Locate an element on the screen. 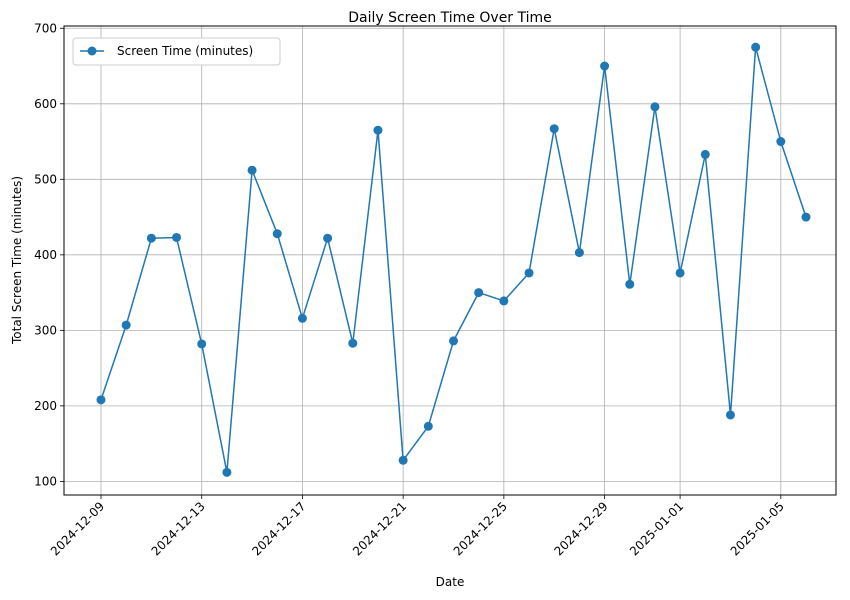  y-axis: 100 200 300 400 500 600 700 is located at coordinates (49, 254).